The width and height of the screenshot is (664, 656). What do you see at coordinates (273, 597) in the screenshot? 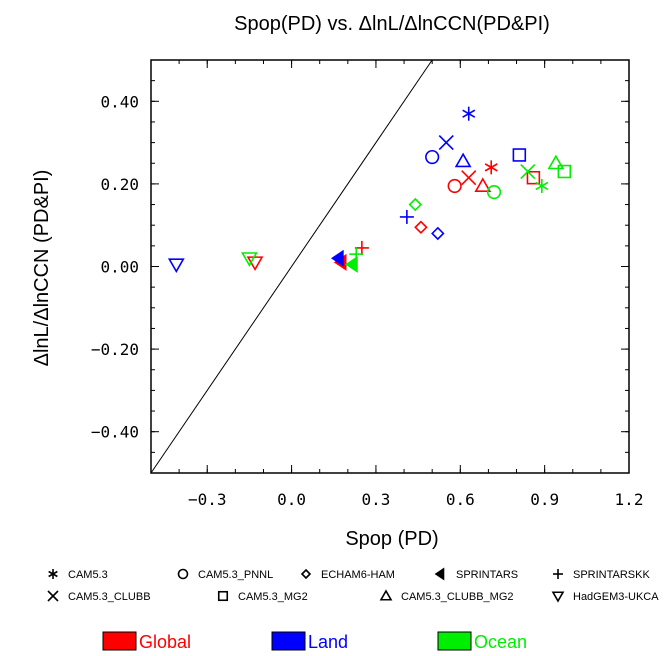
I see `legend-label: CAM5.3_MG2` at bounding box center [273, 597].